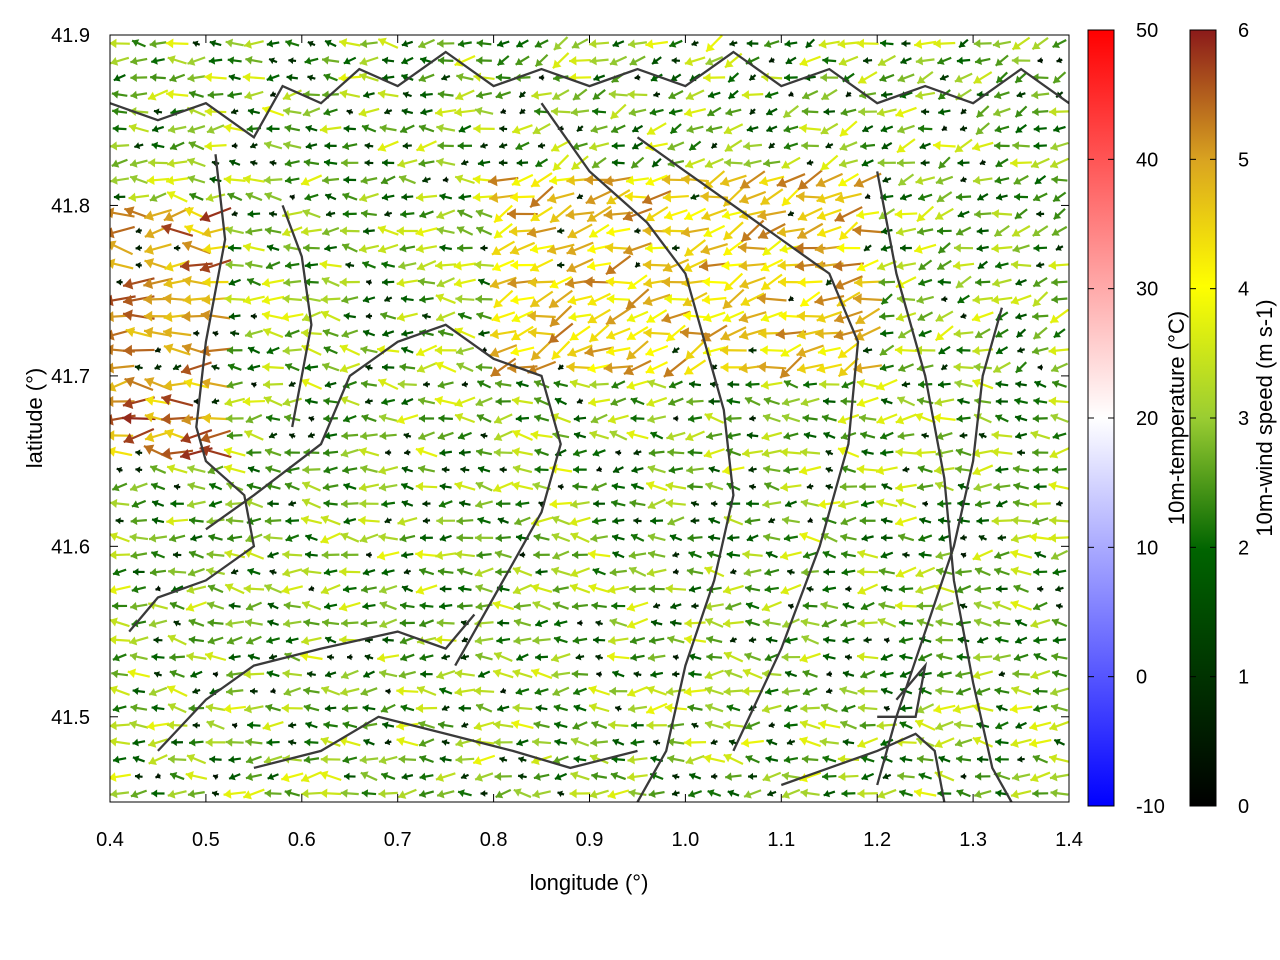 This screenshot has width=1280, height=960. What do you see at coordinates (1243, 31) in the screenshot?
I see `colorbar-tick-label: 6` at bounding box center [1243, 31].